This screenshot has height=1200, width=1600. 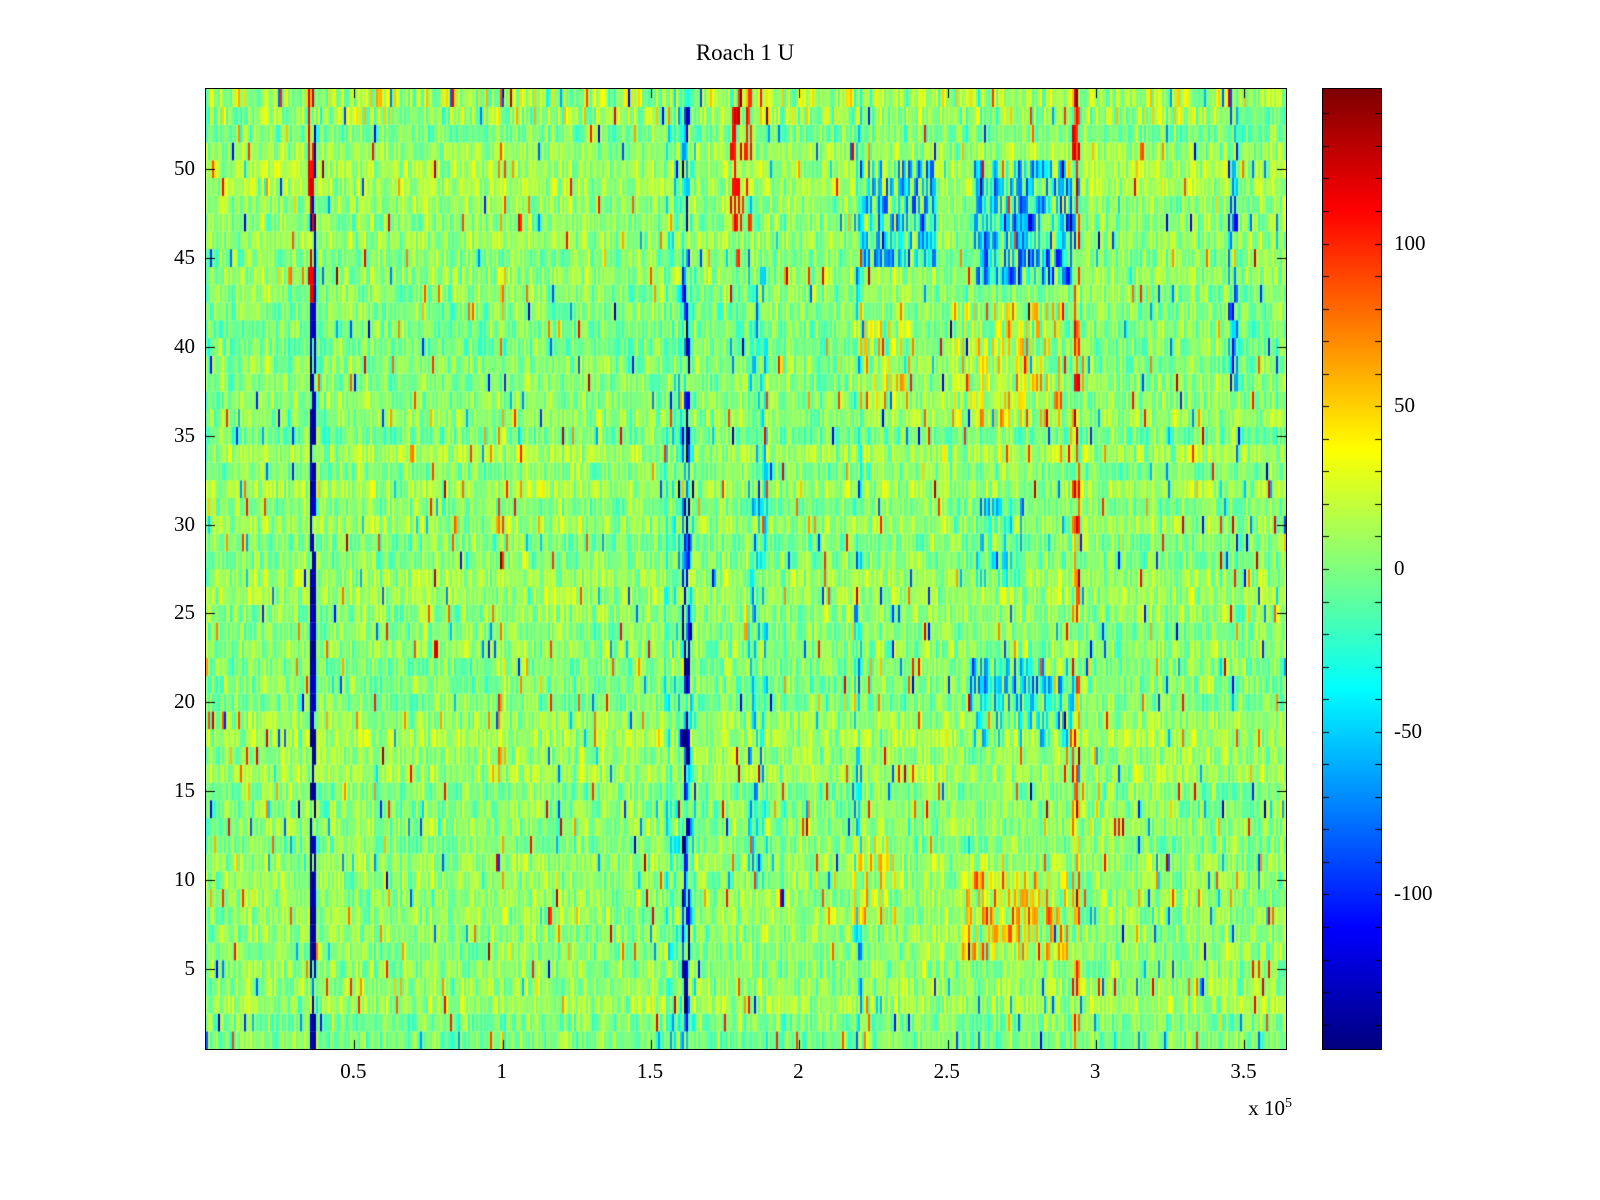 What do you see at coordinates (946, 1071) in the screenshot?
I see `x-tick-label: 2.5` at bounding box center [946, 1071].